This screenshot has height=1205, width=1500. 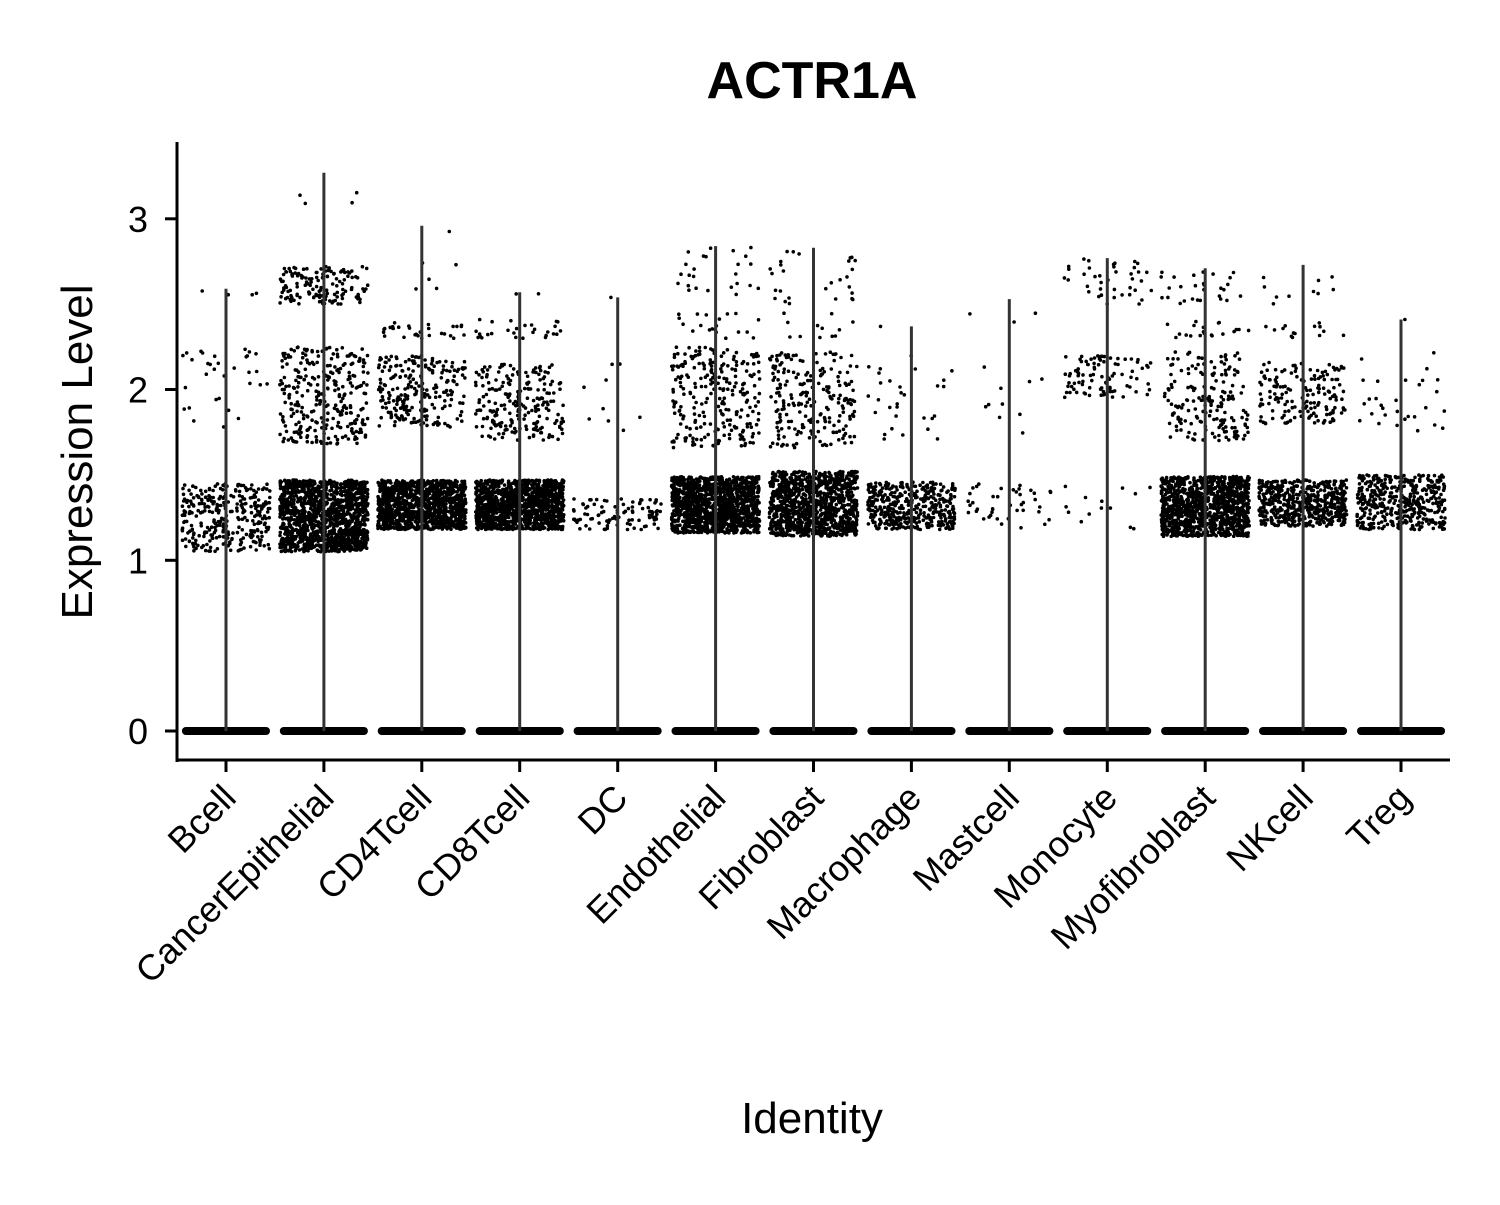 What do you see at coordinates (77, 451) in the screenshot?
I see `y-axis-label: Expression Level` at bounding box center [77, 451].